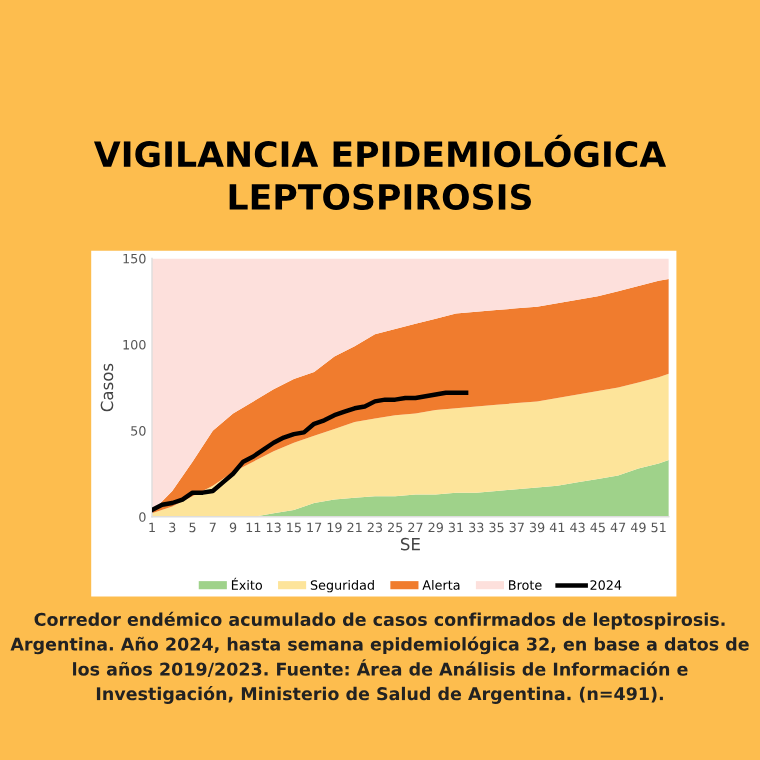 Image resolution: width=760 pixels, height=760 pixels. Describe the element at coordinates (107, 387) in the screenshot. I see `y-axis-title: Casos` at that location.